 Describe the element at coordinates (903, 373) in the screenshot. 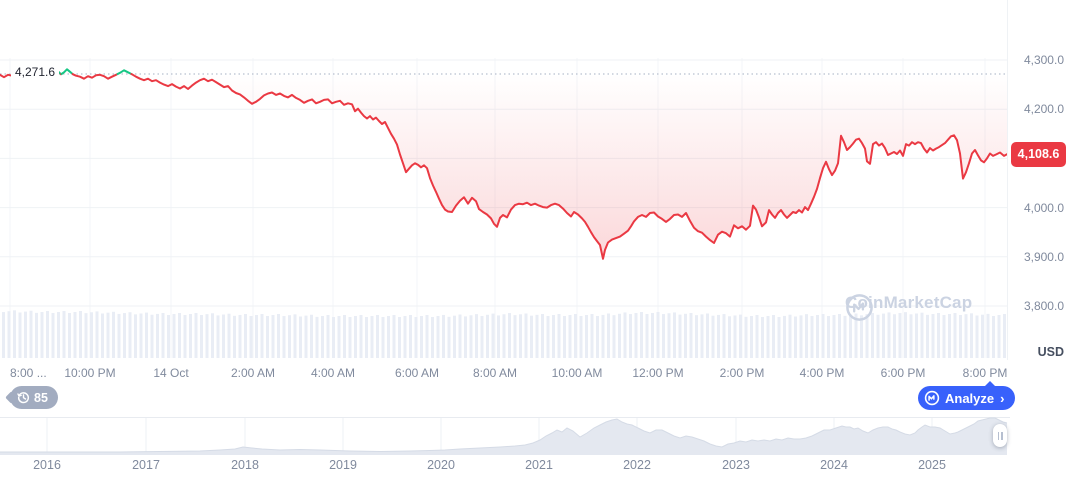

I see `x-tick-label: 6:00 PM` at that location.